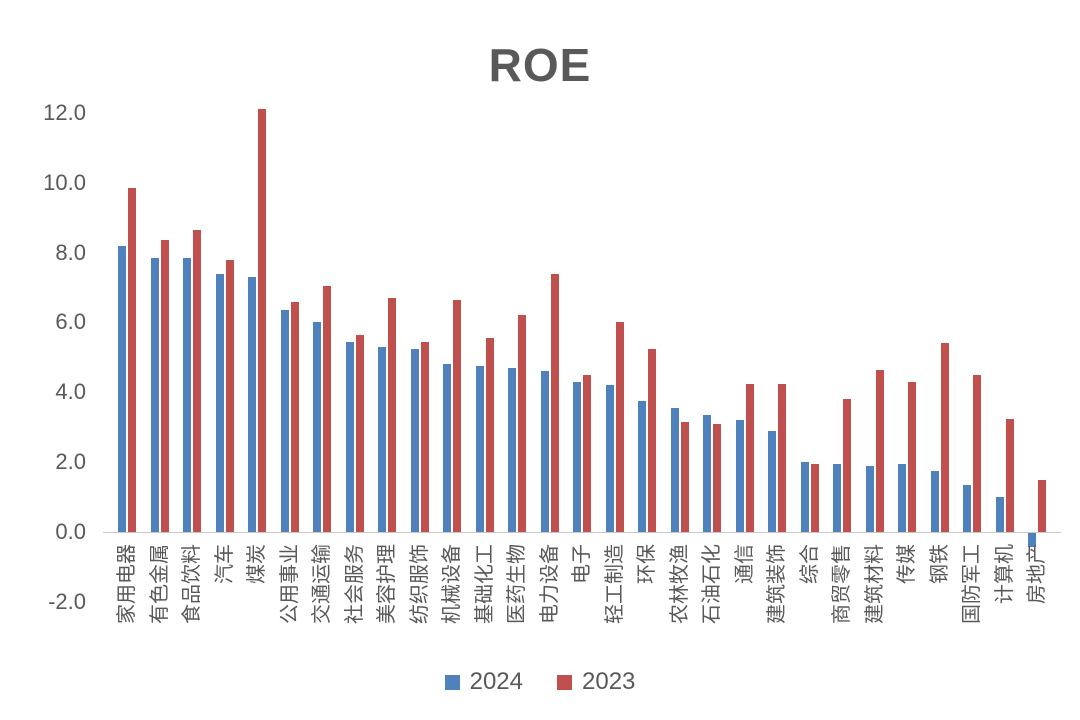  Describe the element at coordinates (582, 532) in the screenshot. I see `x-axis-line` at that location.